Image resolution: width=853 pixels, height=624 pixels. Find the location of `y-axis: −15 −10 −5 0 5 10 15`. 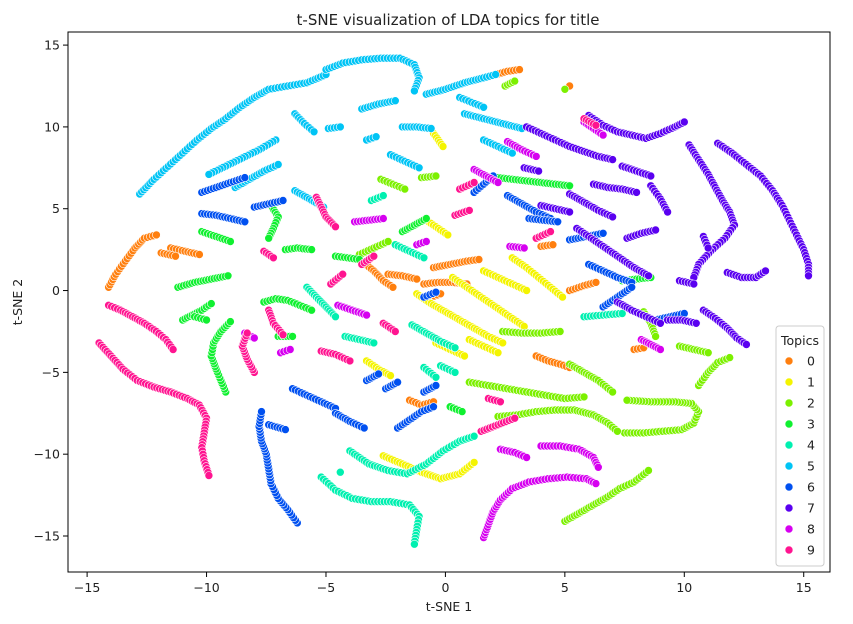

y-axis: −15 −10 −5 0 5 10 15 is located at coordinates (51, 291).